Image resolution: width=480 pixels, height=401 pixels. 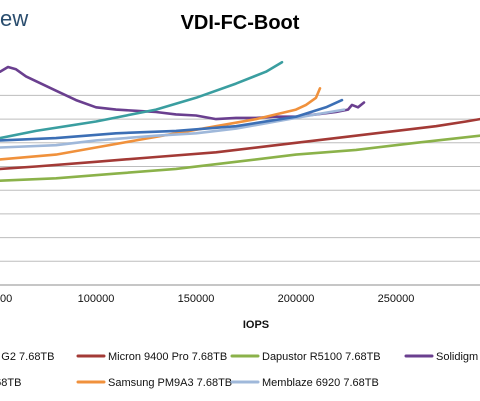 What do you see at coordinates (196, 299) in the screenshot?
I see `x-tick-label: 150000` at bounding box center [196, 299].